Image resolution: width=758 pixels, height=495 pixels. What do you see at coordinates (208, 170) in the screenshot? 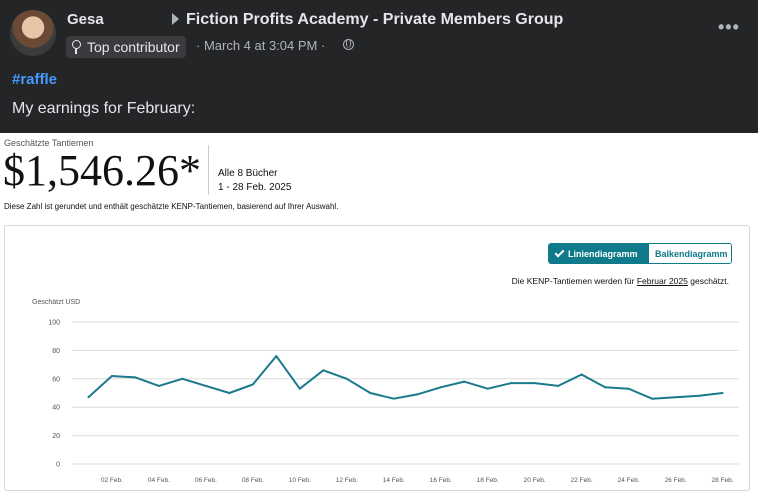
I see `divider` at bounding box center [208, 170].